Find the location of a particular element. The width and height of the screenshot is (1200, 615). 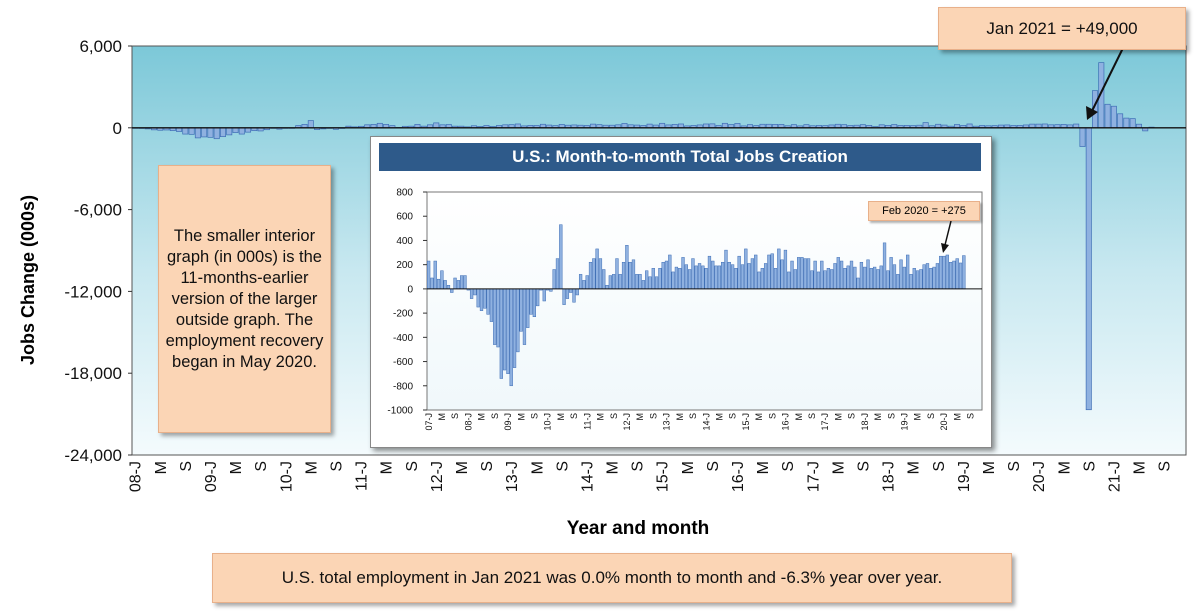

inset-x-tick-label: 15-J is located at coordinates (746, 422).